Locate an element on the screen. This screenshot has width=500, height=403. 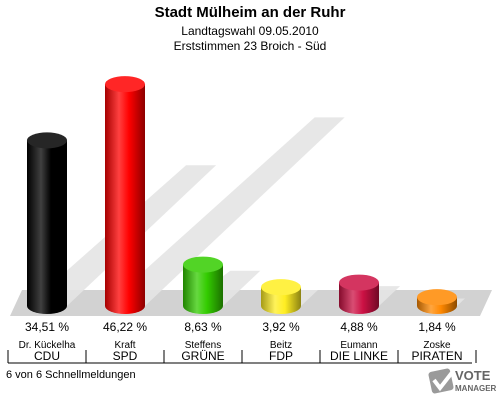
candidate-label-fdp: Beitz is located at coordinates (281, 345).